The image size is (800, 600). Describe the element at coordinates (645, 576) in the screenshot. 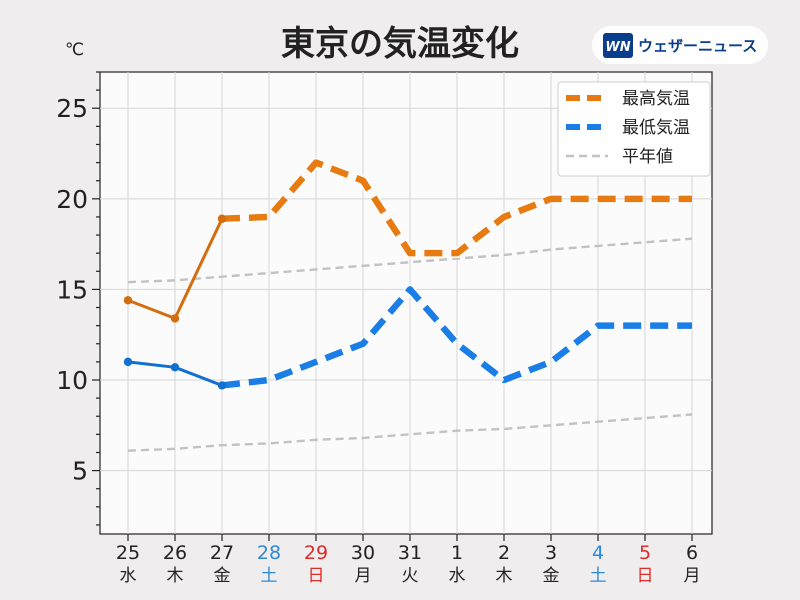

I see `x-tick-label-weekday-11: 日` at that location.